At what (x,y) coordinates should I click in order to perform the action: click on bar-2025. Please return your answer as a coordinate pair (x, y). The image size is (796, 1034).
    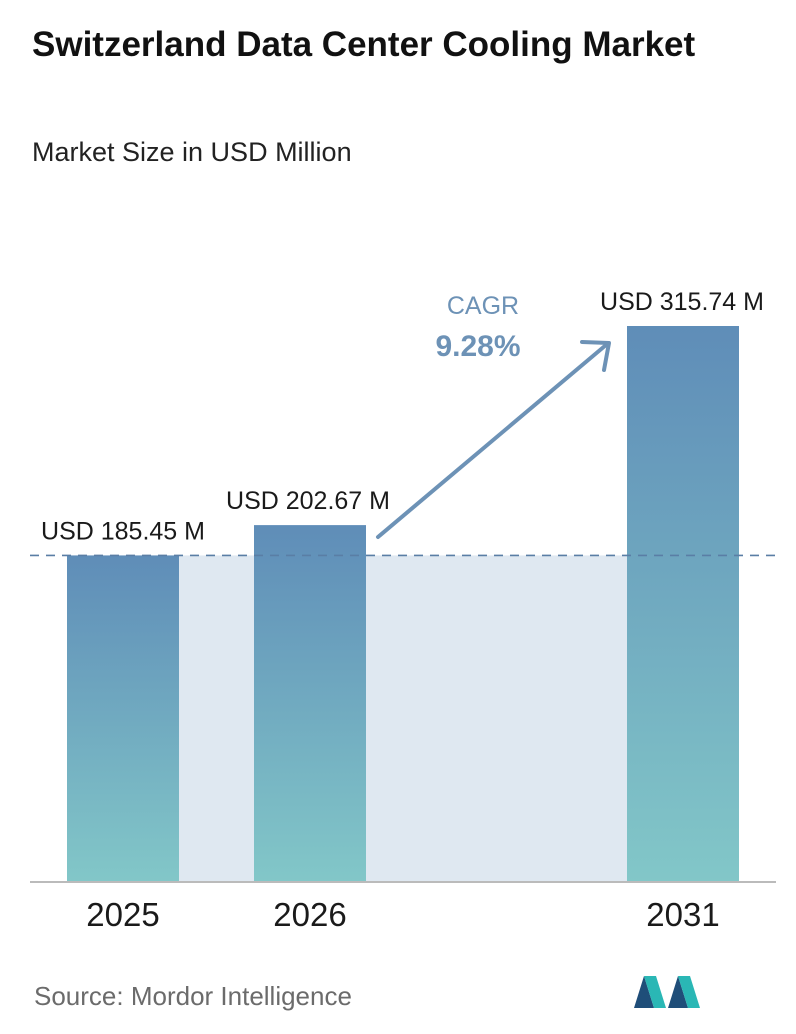
    Looking at the image, I should click on (123, 718).